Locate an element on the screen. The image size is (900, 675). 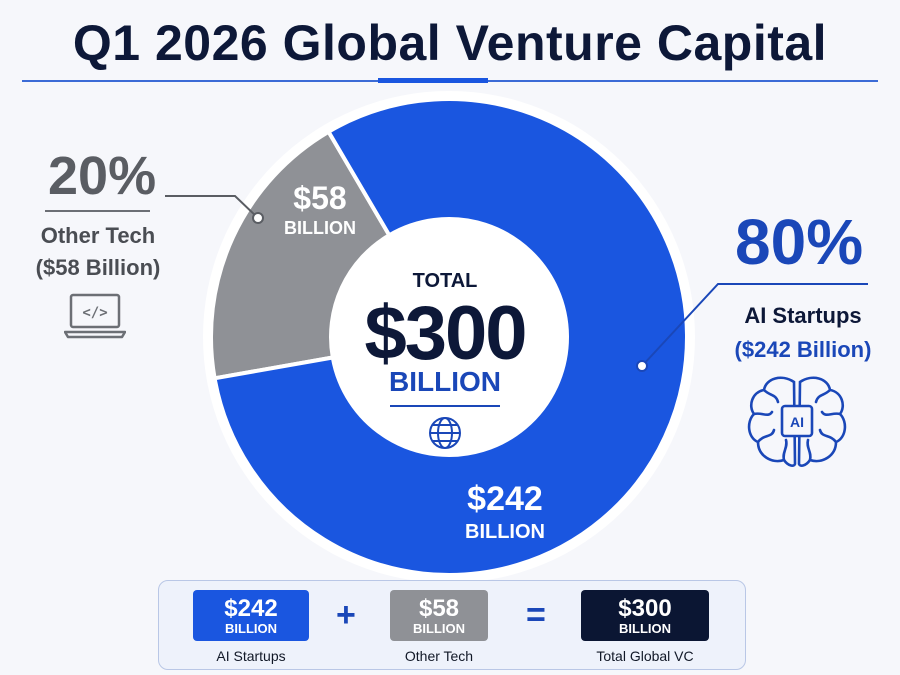
ai-slice-unit: BILLION is located at coordinates (505, 532).